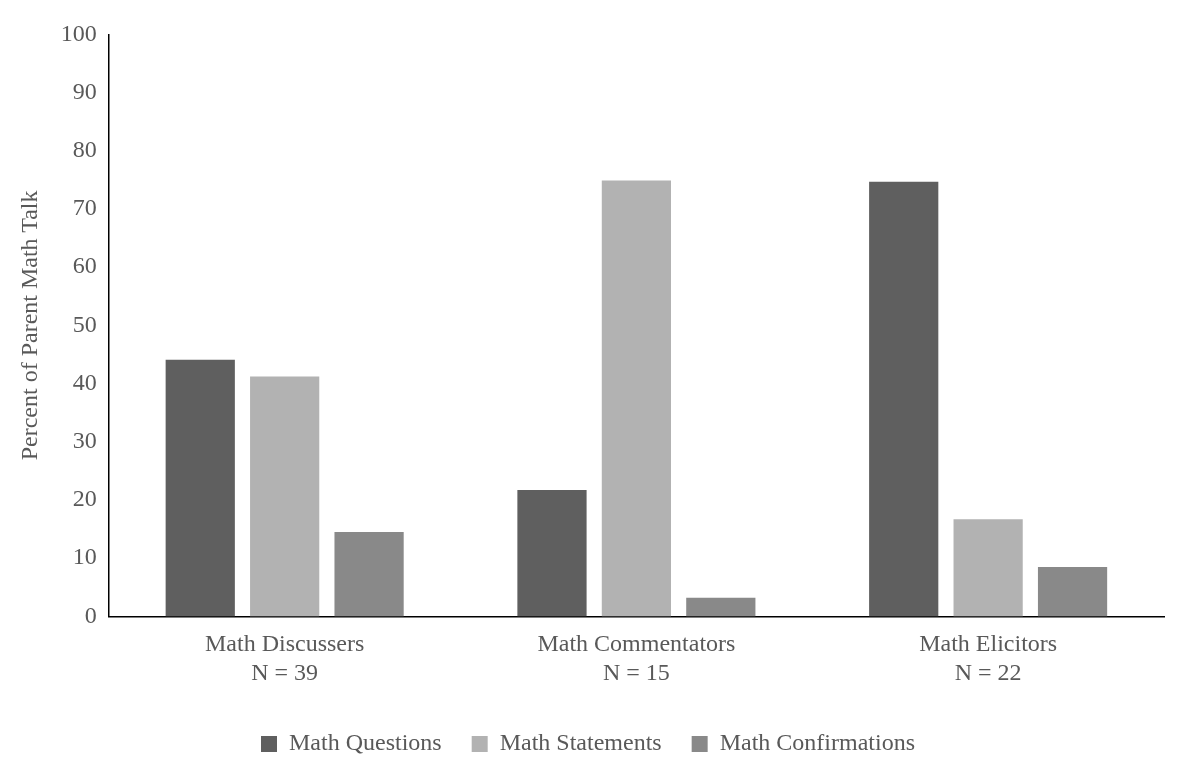  Describe the element at coordinates (84, 498) in the screenshot. I see `y-tick-label: 20` at that location.